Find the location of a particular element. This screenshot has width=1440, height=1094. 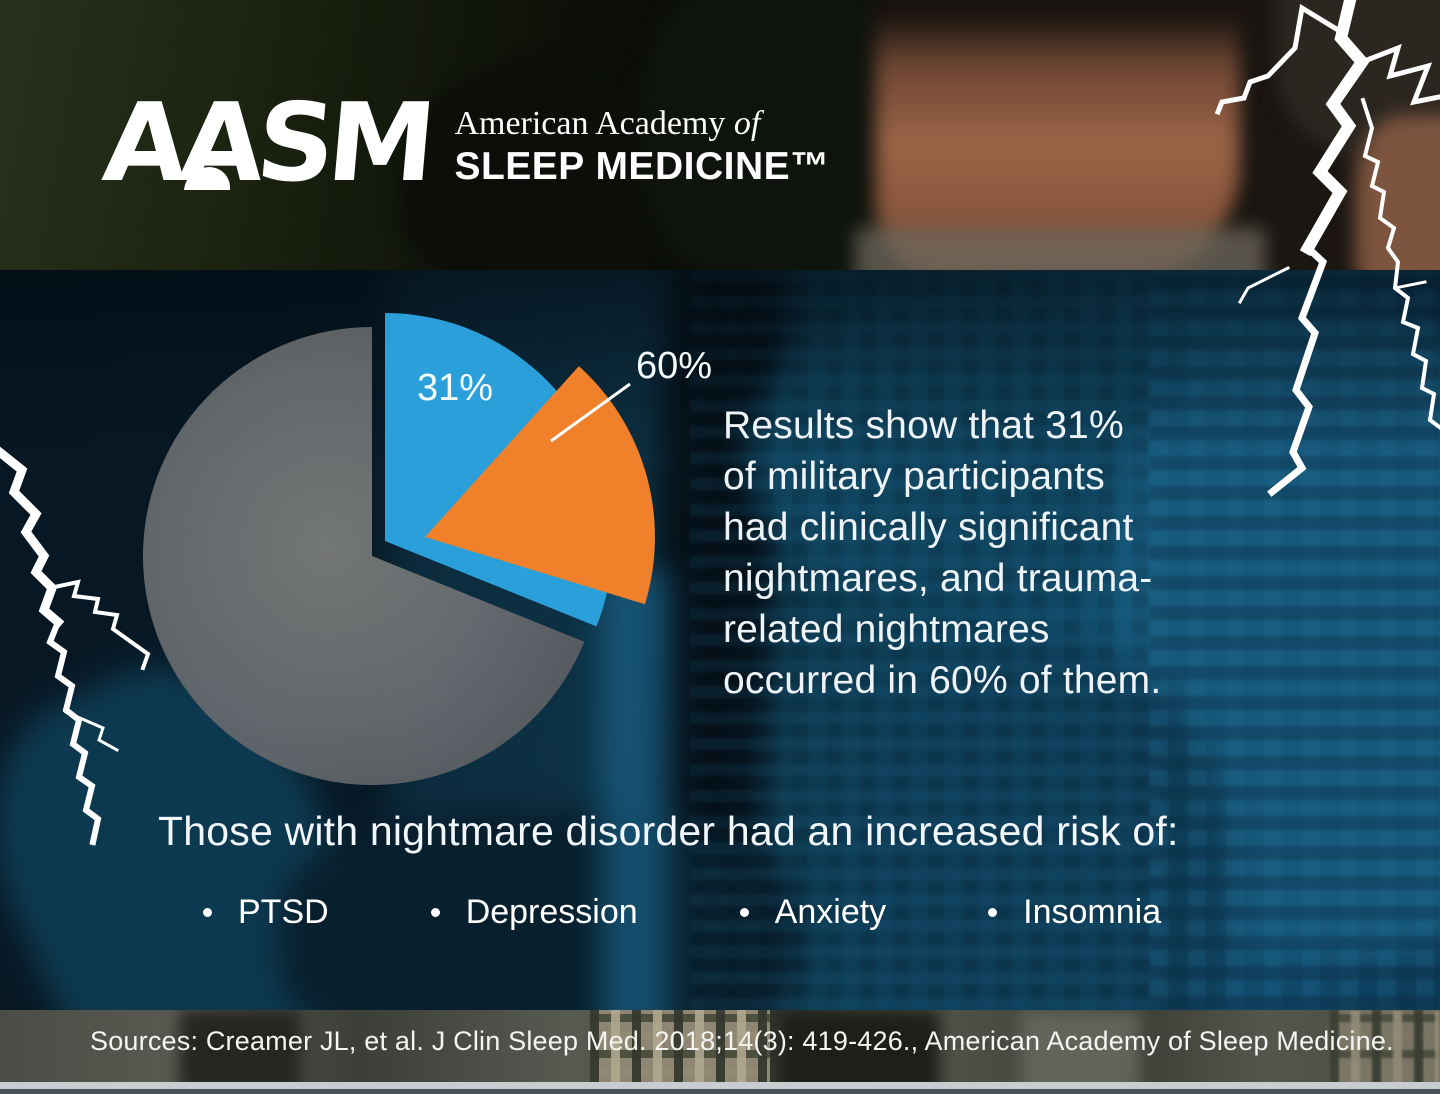

digital-camo-patch-center is located at coordinates (680, 1052).